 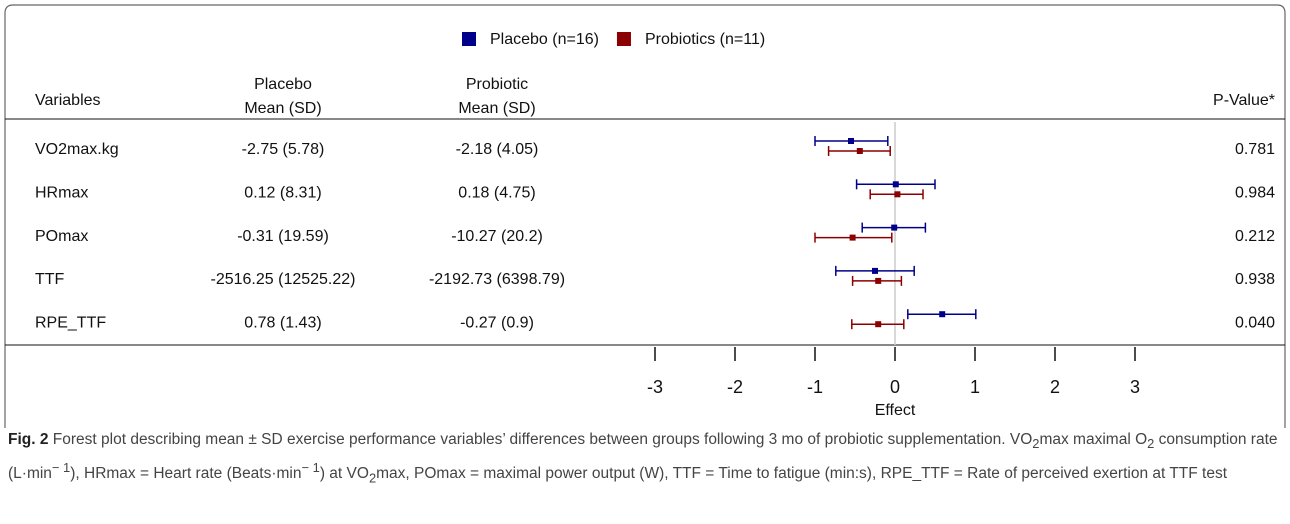 I want to click on row-label: RPE_TTF, so click(x=70, y=322).